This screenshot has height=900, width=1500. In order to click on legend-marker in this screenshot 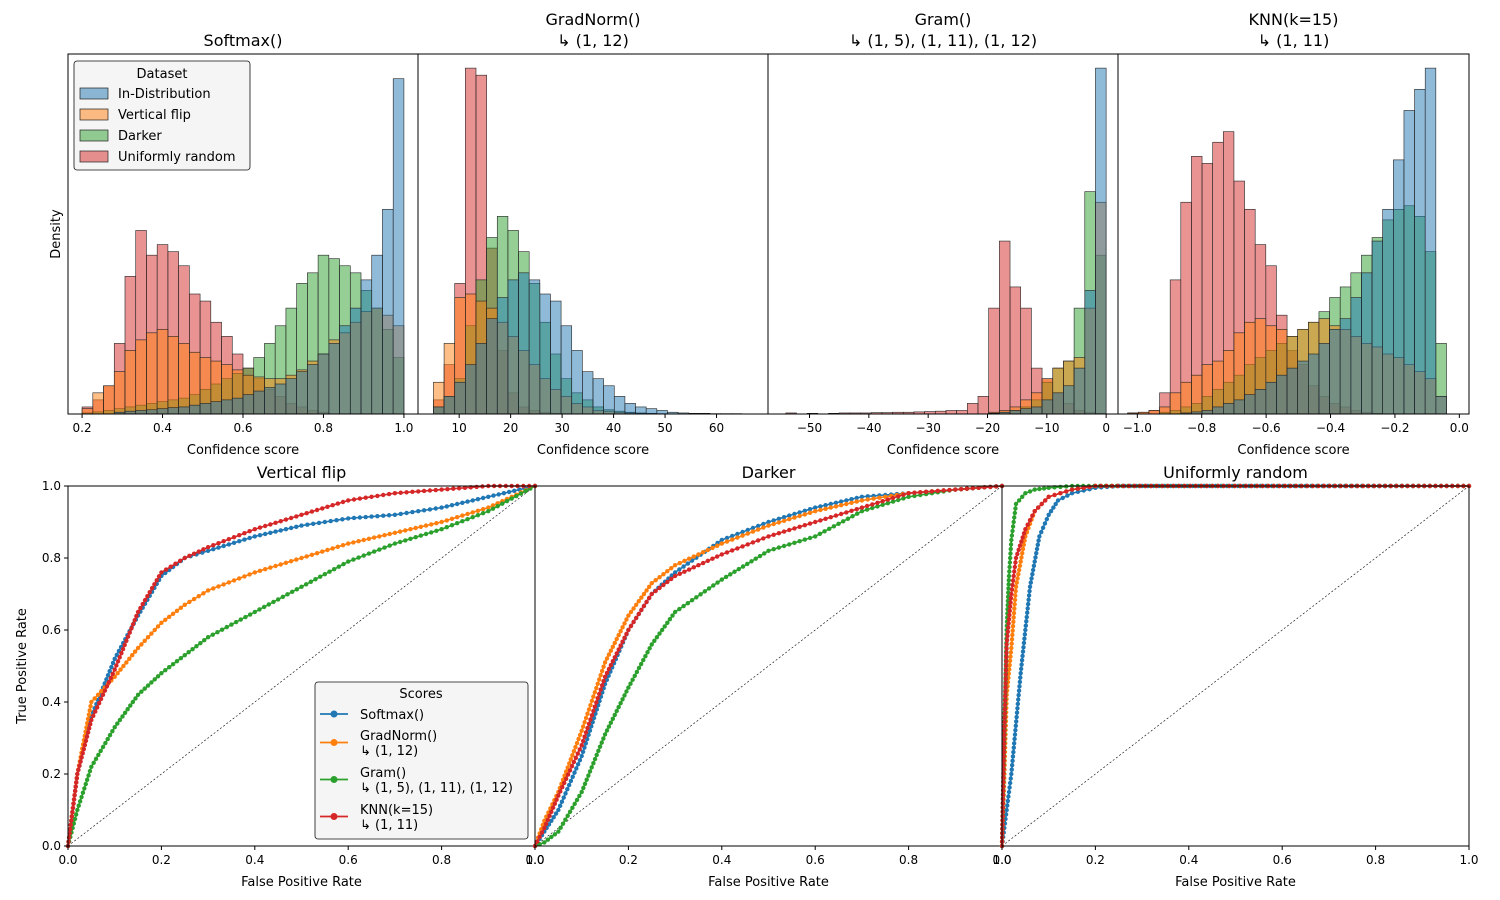, I will do `click(334, 816)`.